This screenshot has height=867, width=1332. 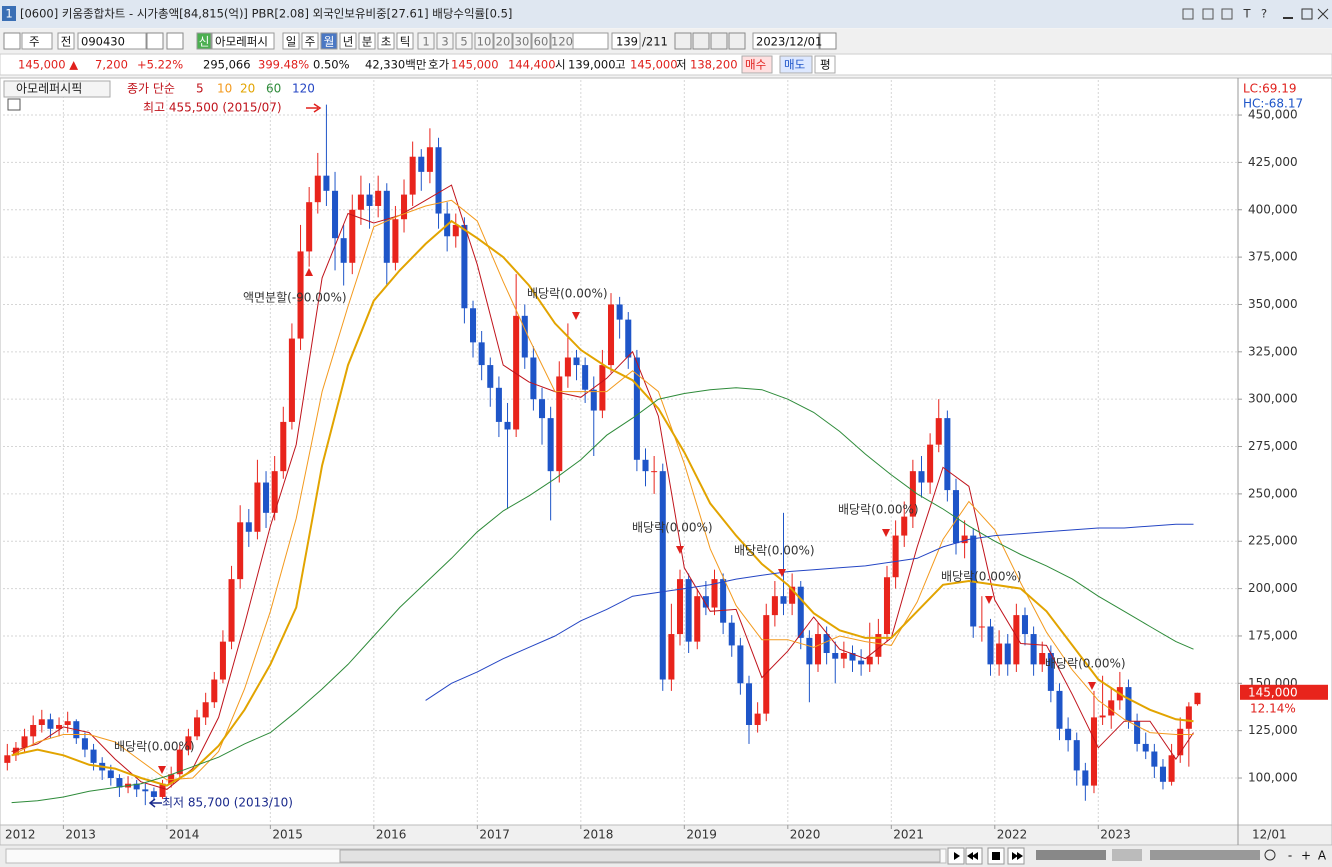 What do you see at coordinates (1255, 14) in the screenshot?
I see `window-buttons: T ?` at bounding box center [1255, 14].